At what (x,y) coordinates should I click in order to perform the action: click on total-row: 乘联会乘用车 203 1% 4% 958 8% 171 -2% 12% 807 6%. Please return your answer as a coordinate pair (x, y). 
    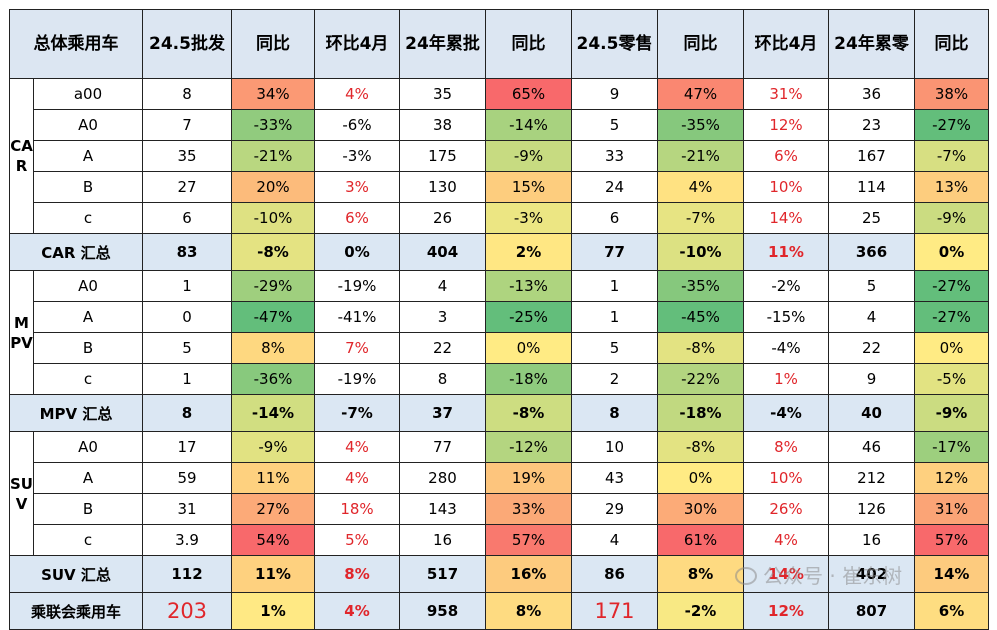
    Looking at the image, I should click on (499, 611).